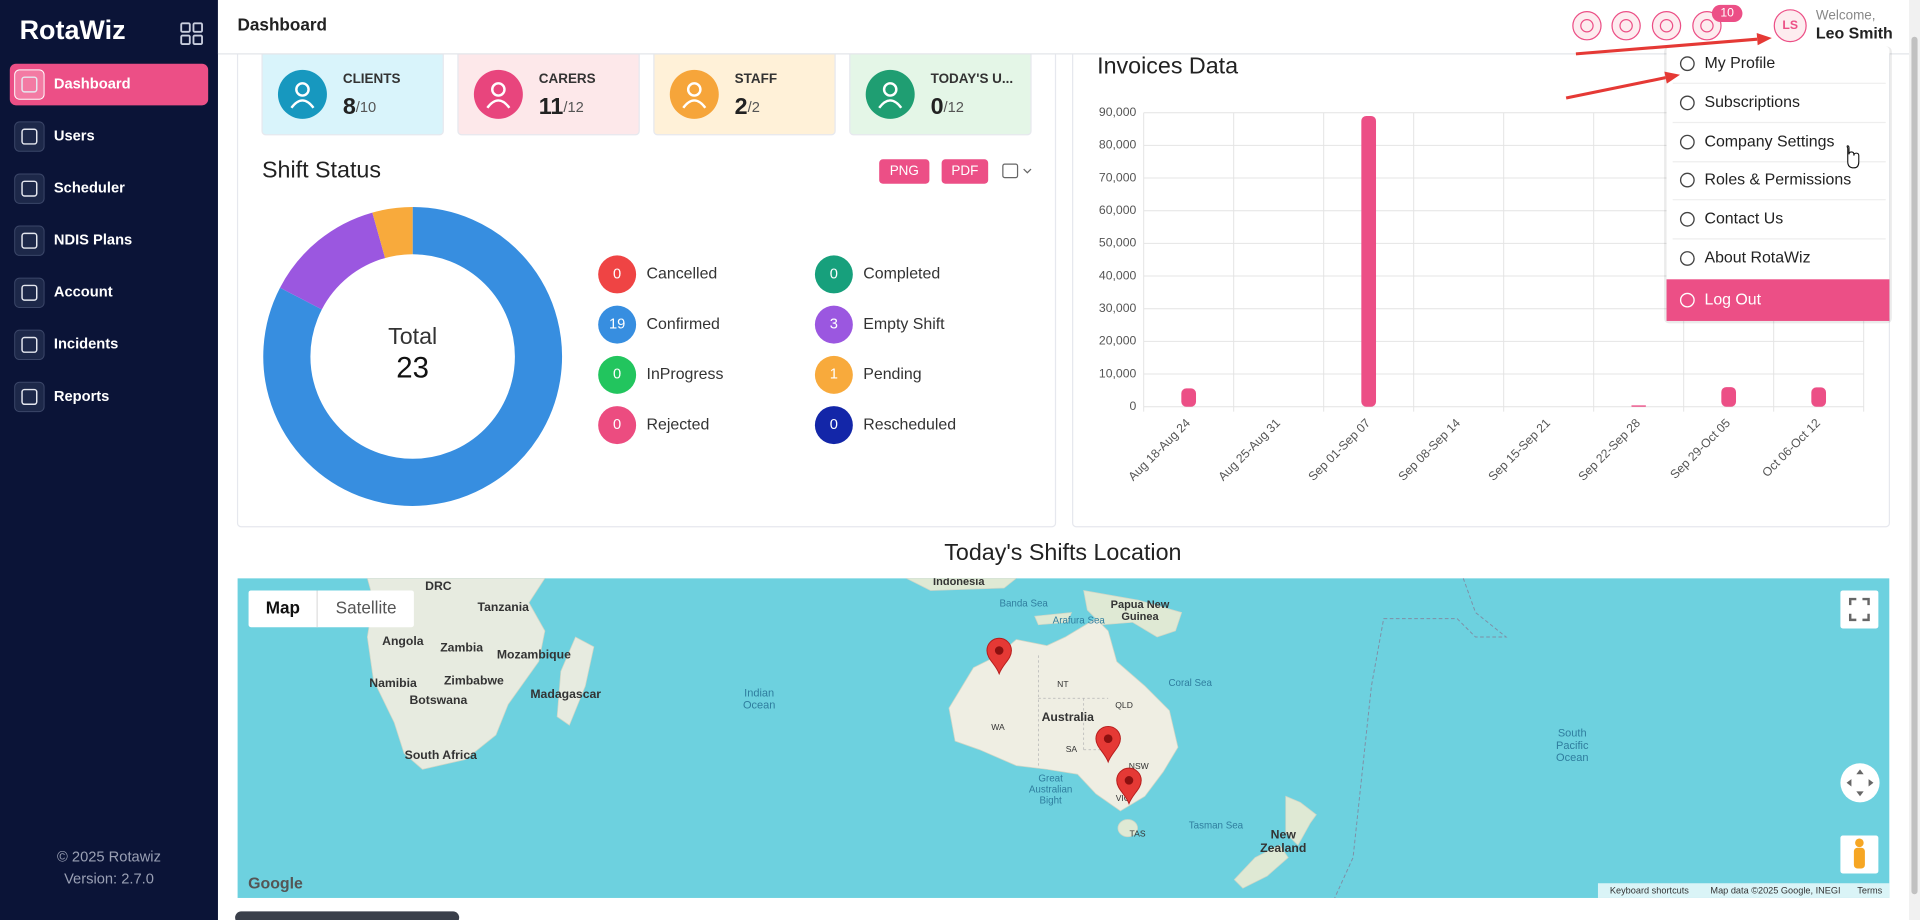  I want to click on map-attribution: Map data ©2025 Google, INEGI, so click(1775, 891).